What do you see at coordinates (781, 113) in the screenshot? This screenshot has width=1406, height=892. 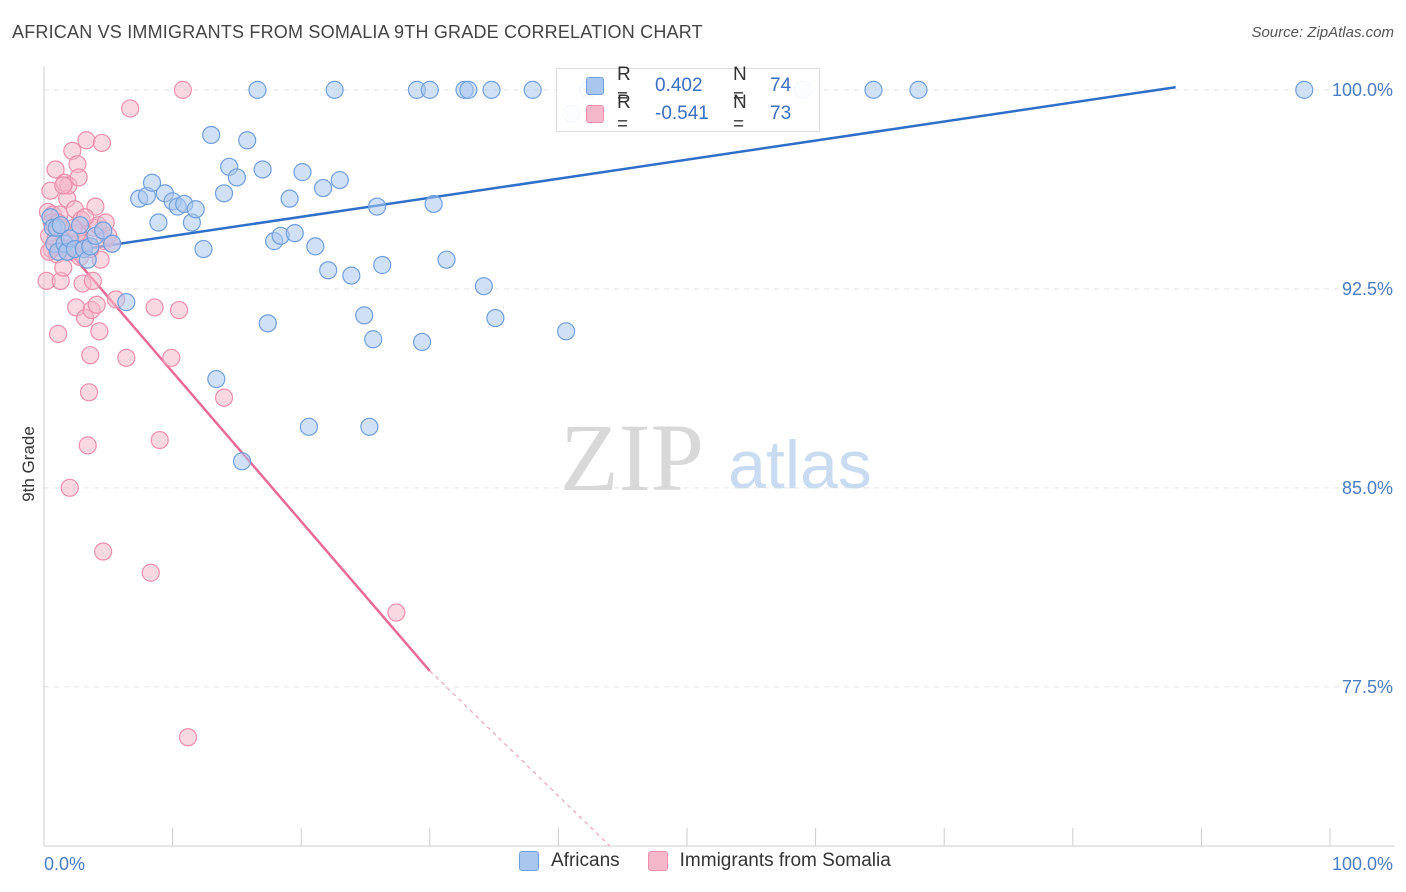 I see `somalia-n-value: 73` at bounding box center [781, 113].